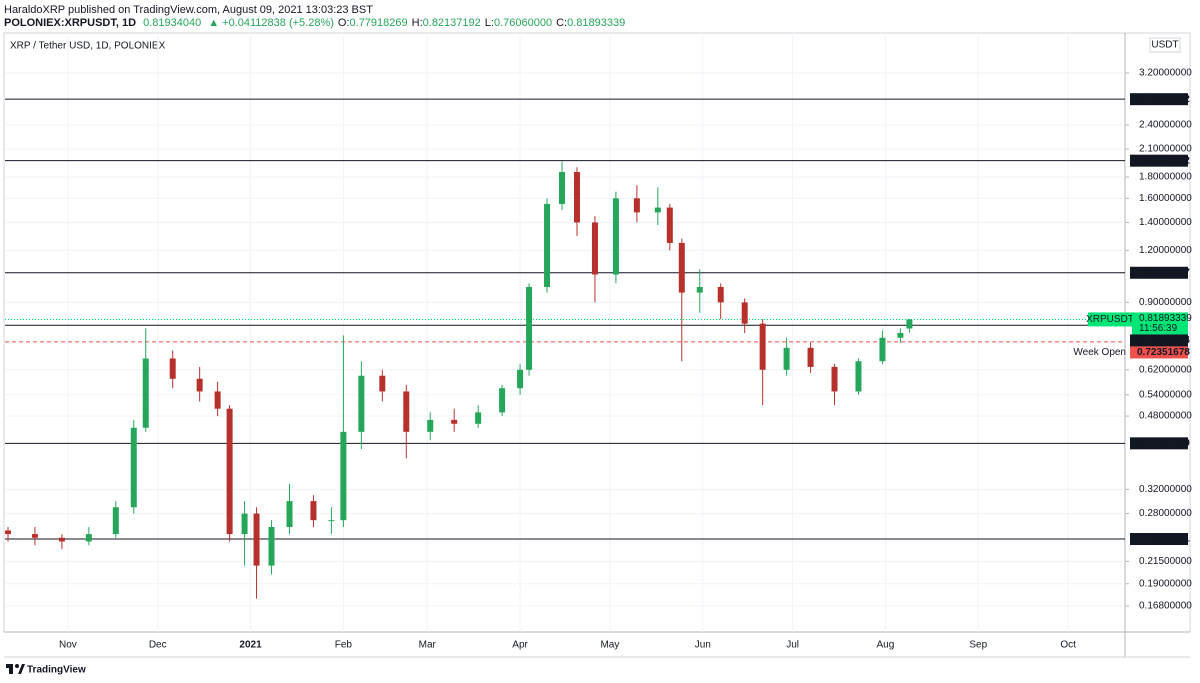 This screenshot has height=683, width=1200. Describe the element at coordinates (609, 645) in the screenshot. I see `x-tick-label: May` at that location.